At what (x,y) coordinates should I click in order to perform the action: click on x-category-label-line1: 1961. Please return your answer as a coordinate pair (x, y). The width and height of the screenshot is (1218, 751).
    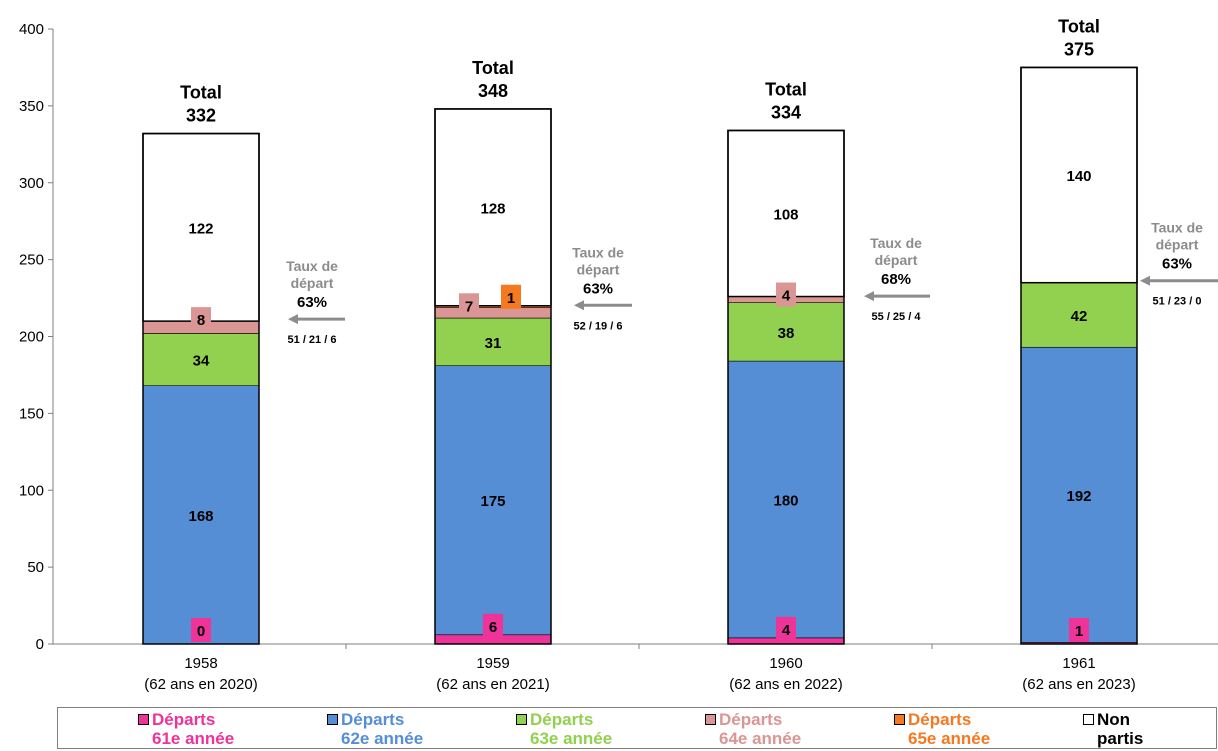
    Looking at the image, I should click on (1078, 663).